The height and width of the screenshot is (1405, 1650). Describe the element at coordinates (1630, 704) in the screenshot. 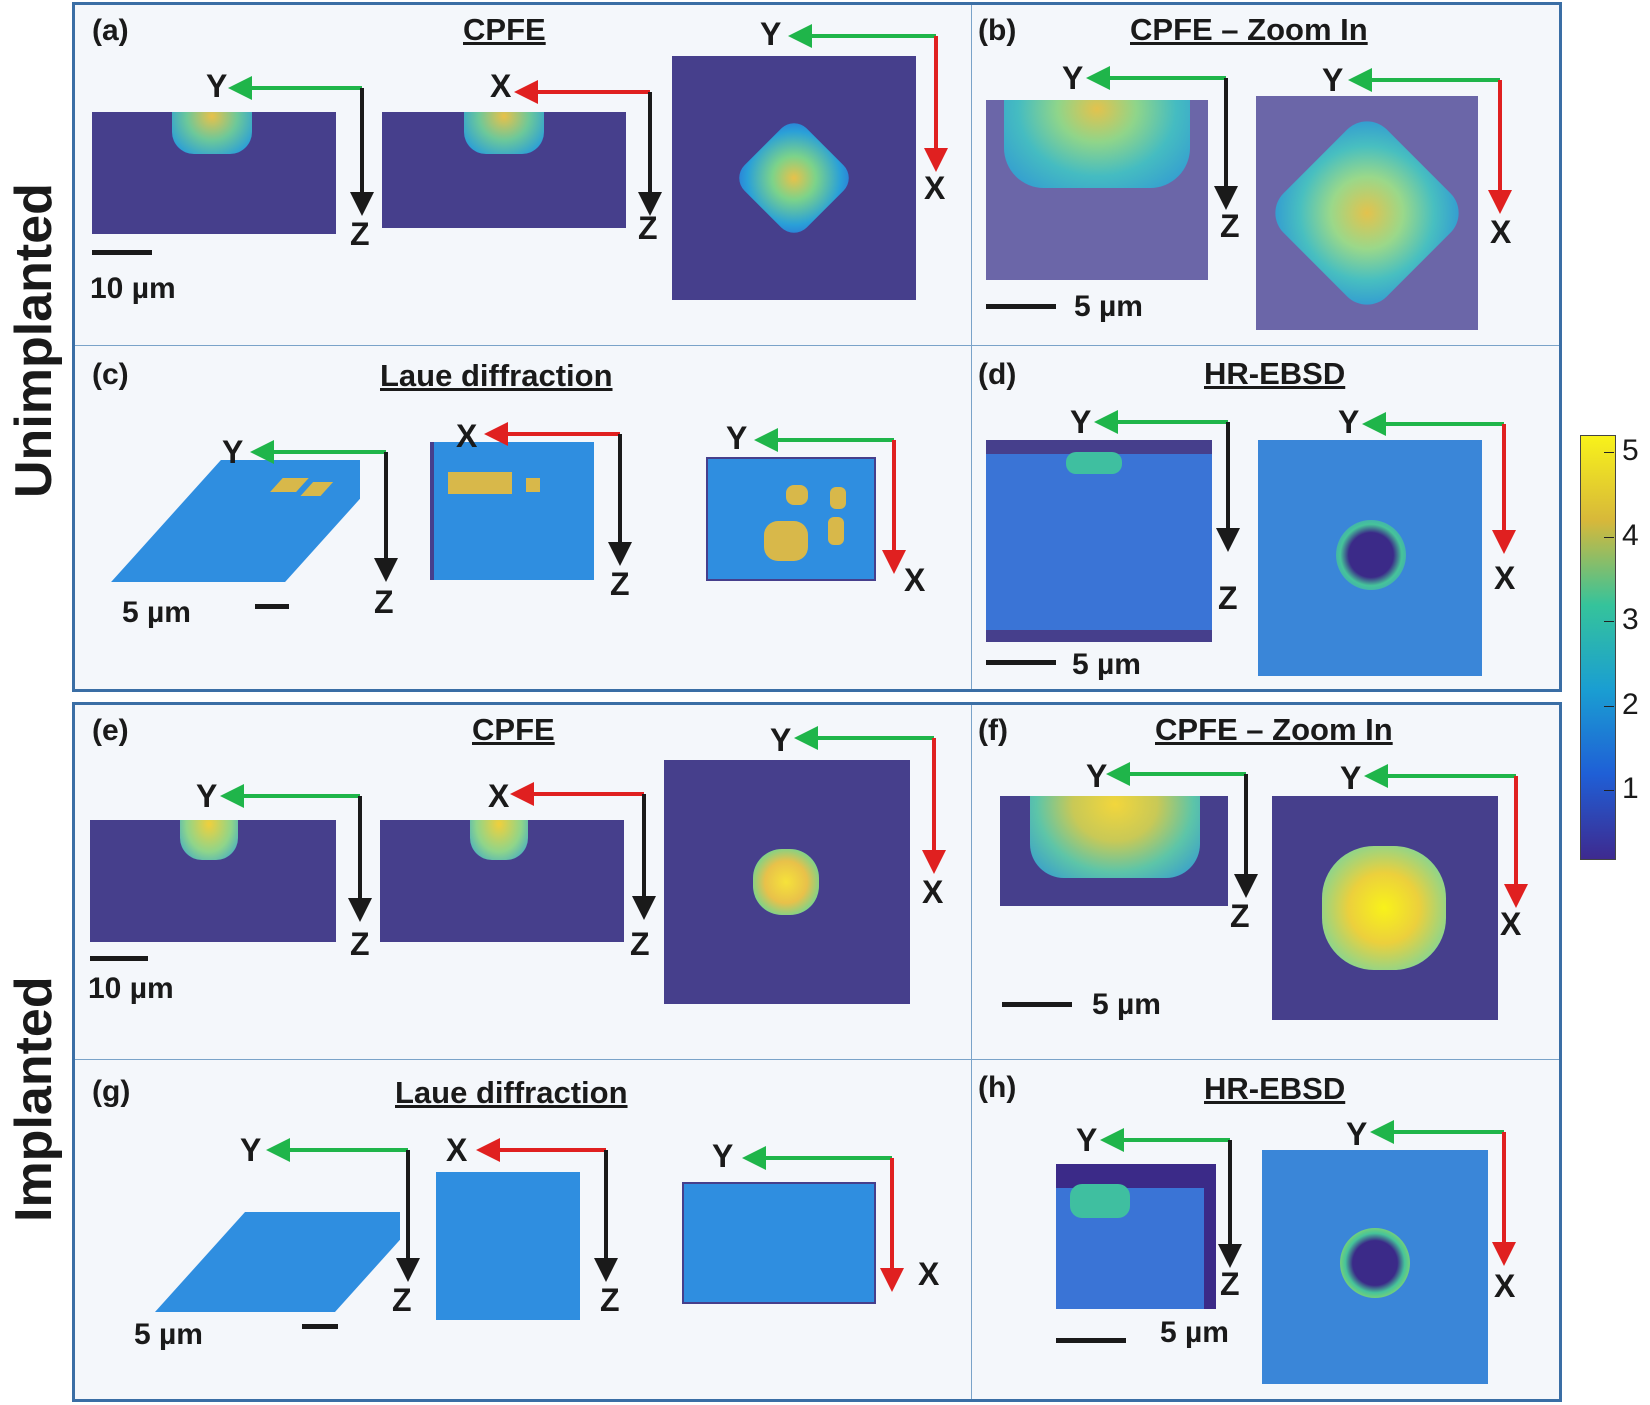

I see `colorbar-tick-label: 2` at that location.